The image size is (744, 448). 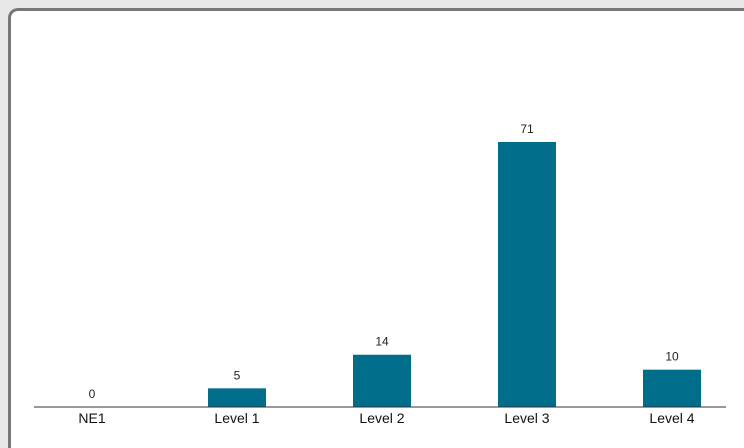 I want to click on category-labels-group: NE1 Level 1 Level 2 Level 3 Level 4, so click(x=386, y=418).